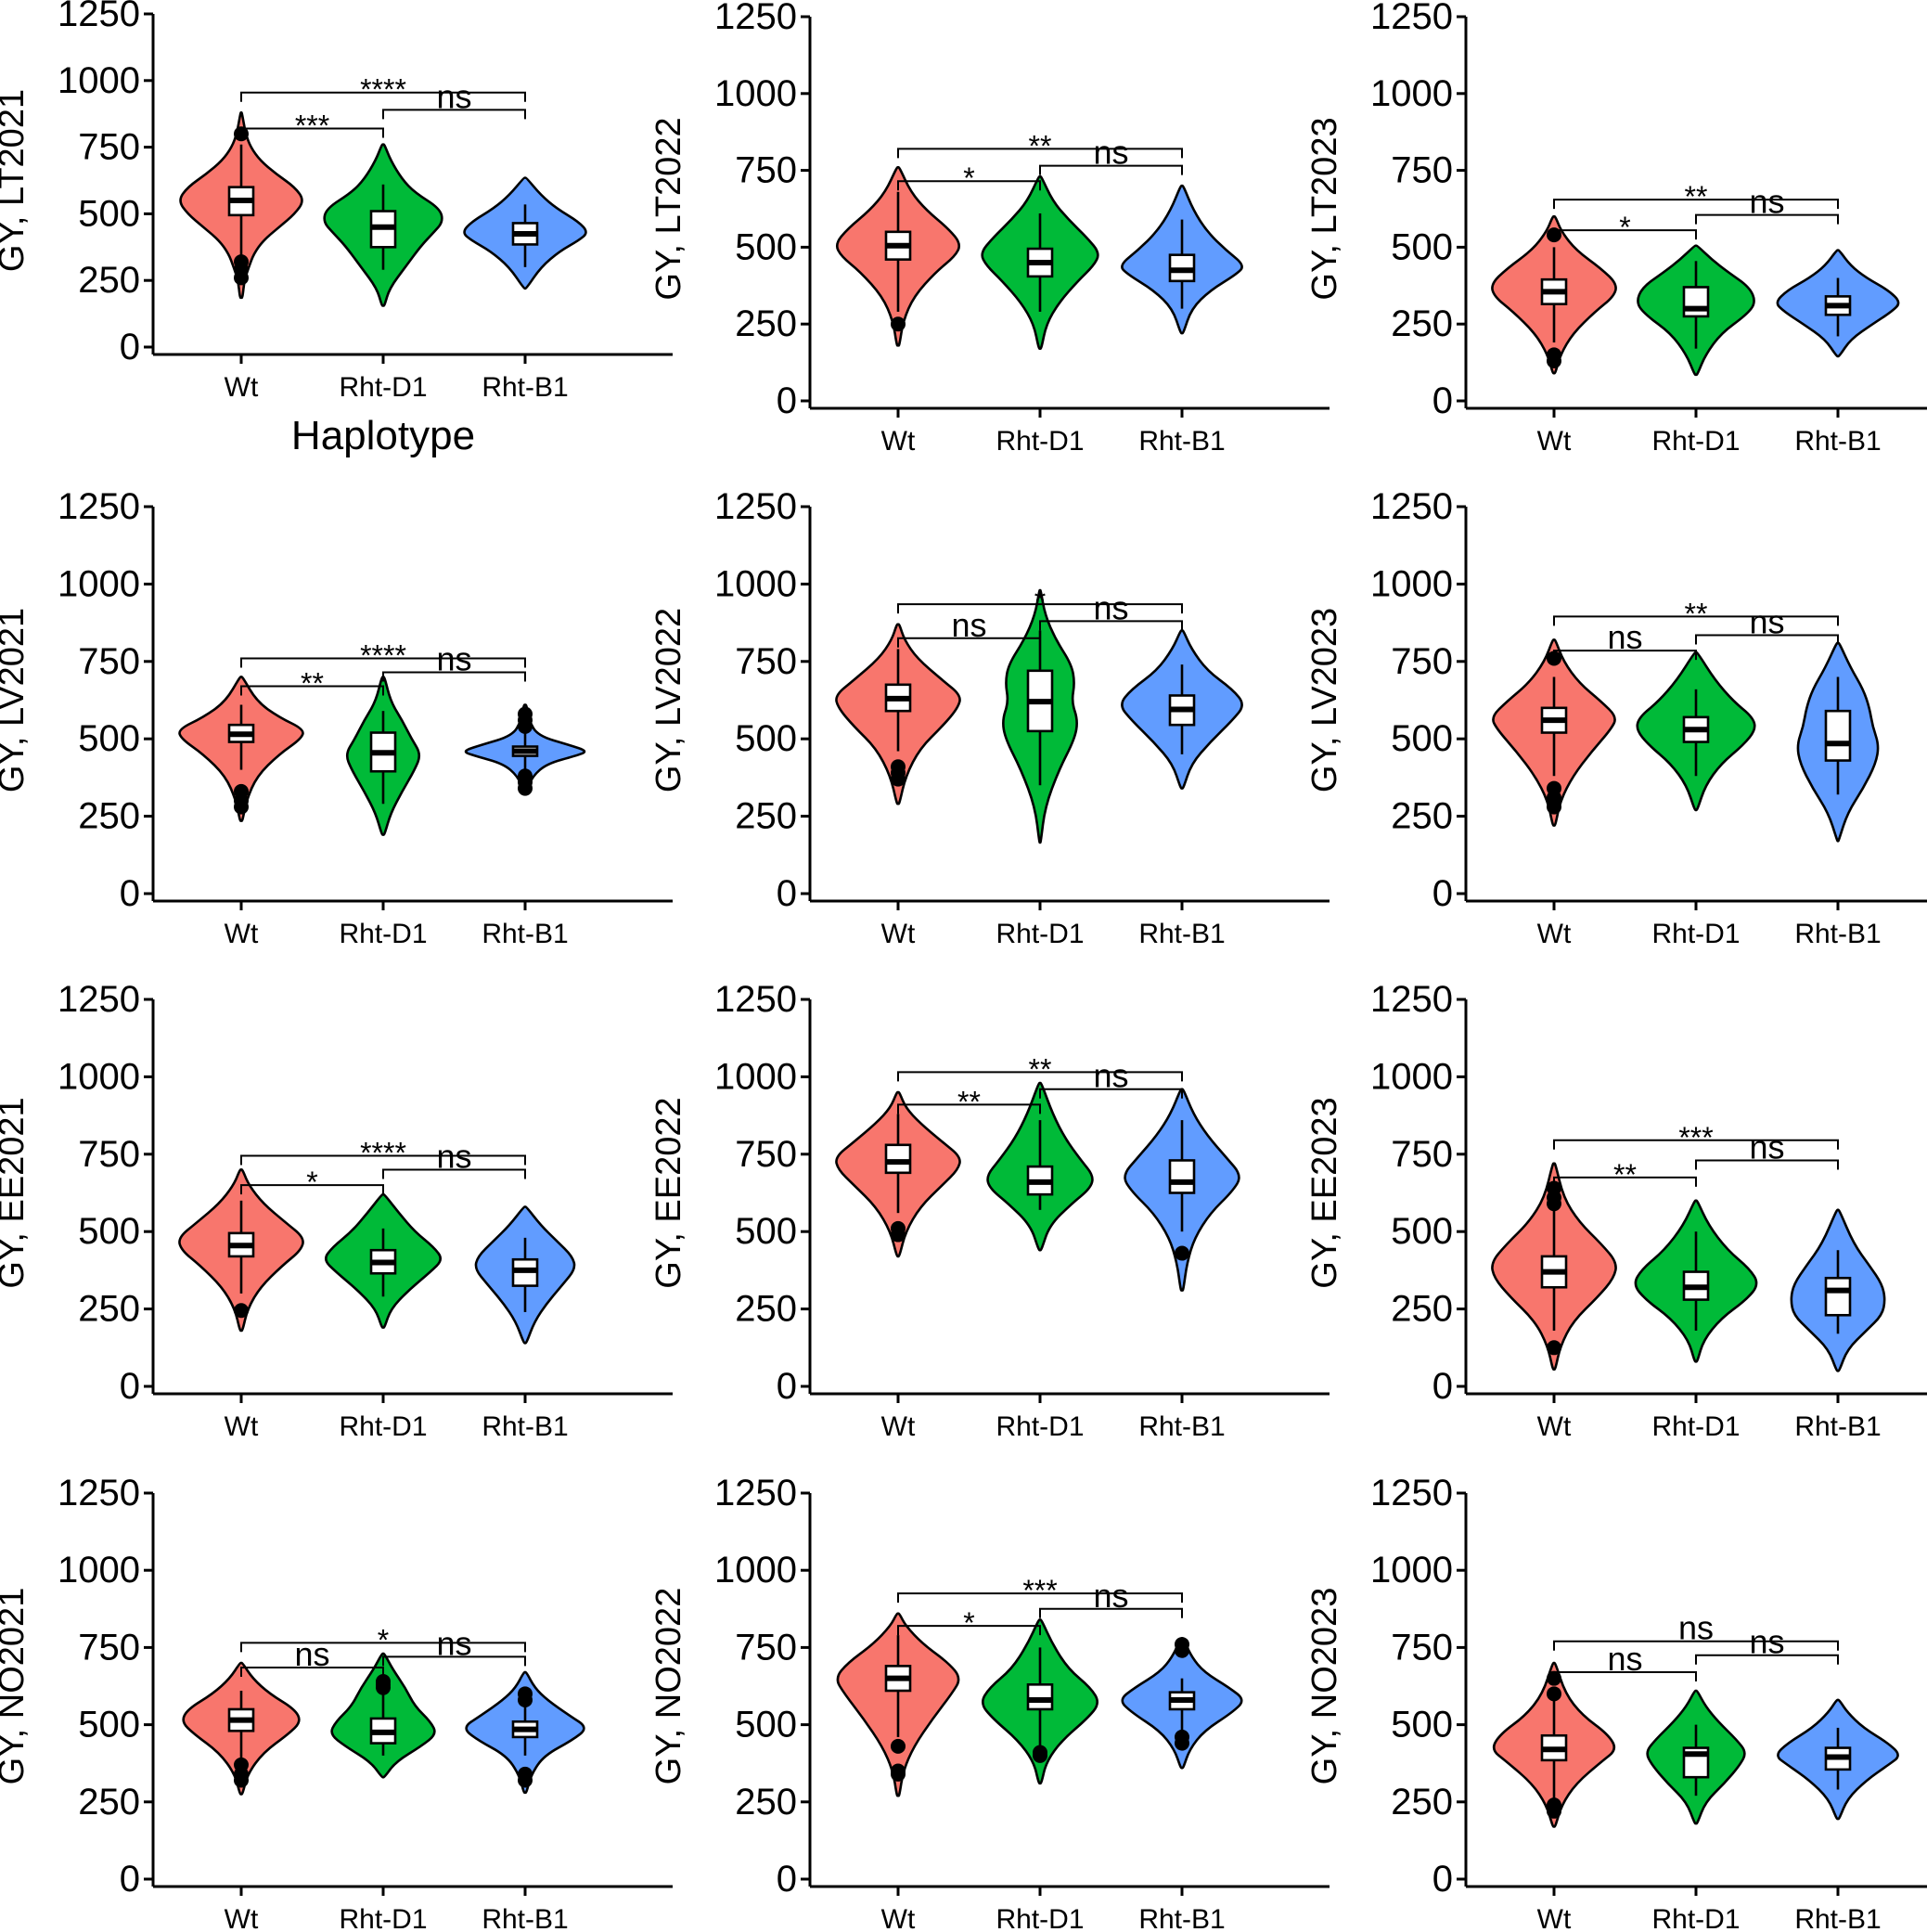 This screenshot has height=1932, width=1927. I want to click on y-axis-label: GY, LV2022, so click(669, 700).